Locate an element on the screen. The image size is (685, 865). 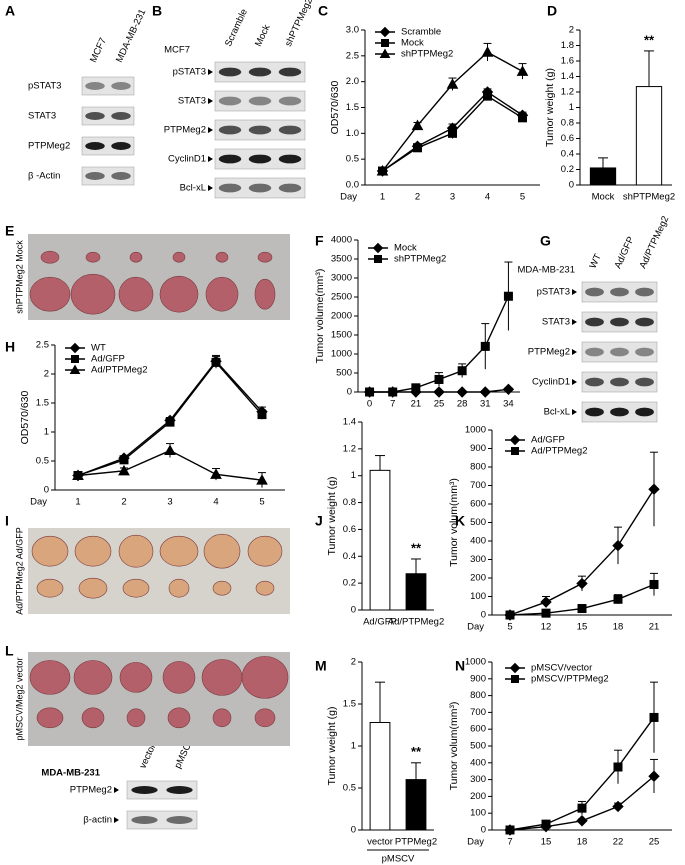
y-tick-label: 300 is located at coordinates (478, 559).